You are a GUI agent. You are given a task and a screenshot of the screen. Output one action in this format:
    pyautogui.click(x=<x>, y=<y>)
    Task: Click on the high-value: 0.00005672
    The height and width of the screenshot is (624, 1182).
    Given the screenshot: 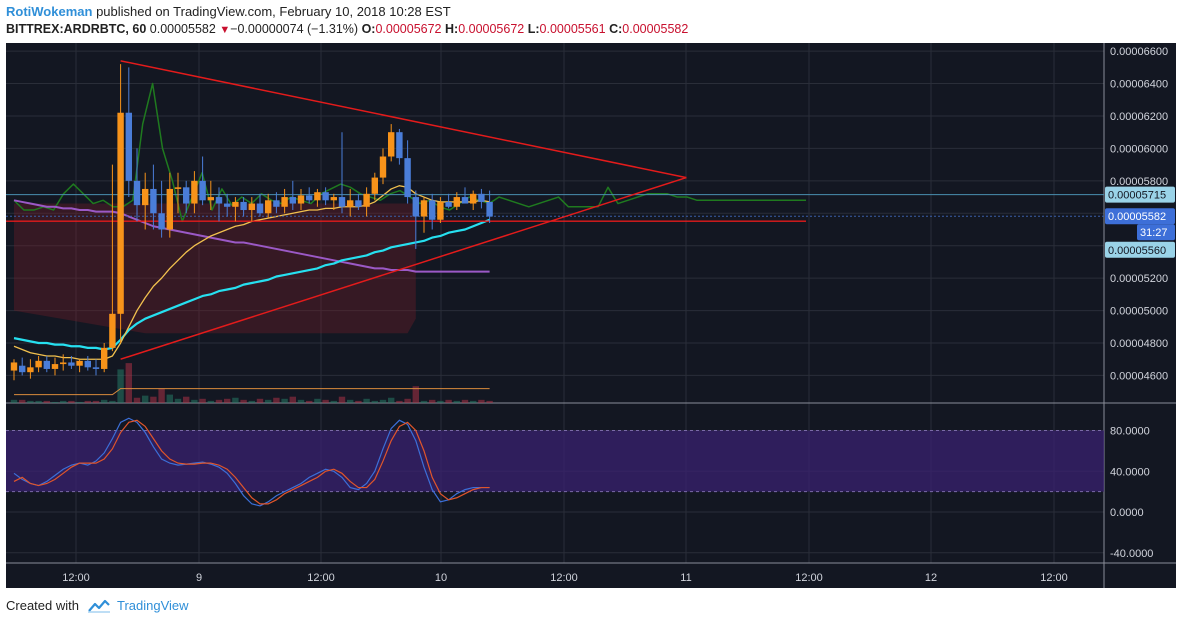 What is the action you would take?
    pyautogui.click(x=491, y=29)
    